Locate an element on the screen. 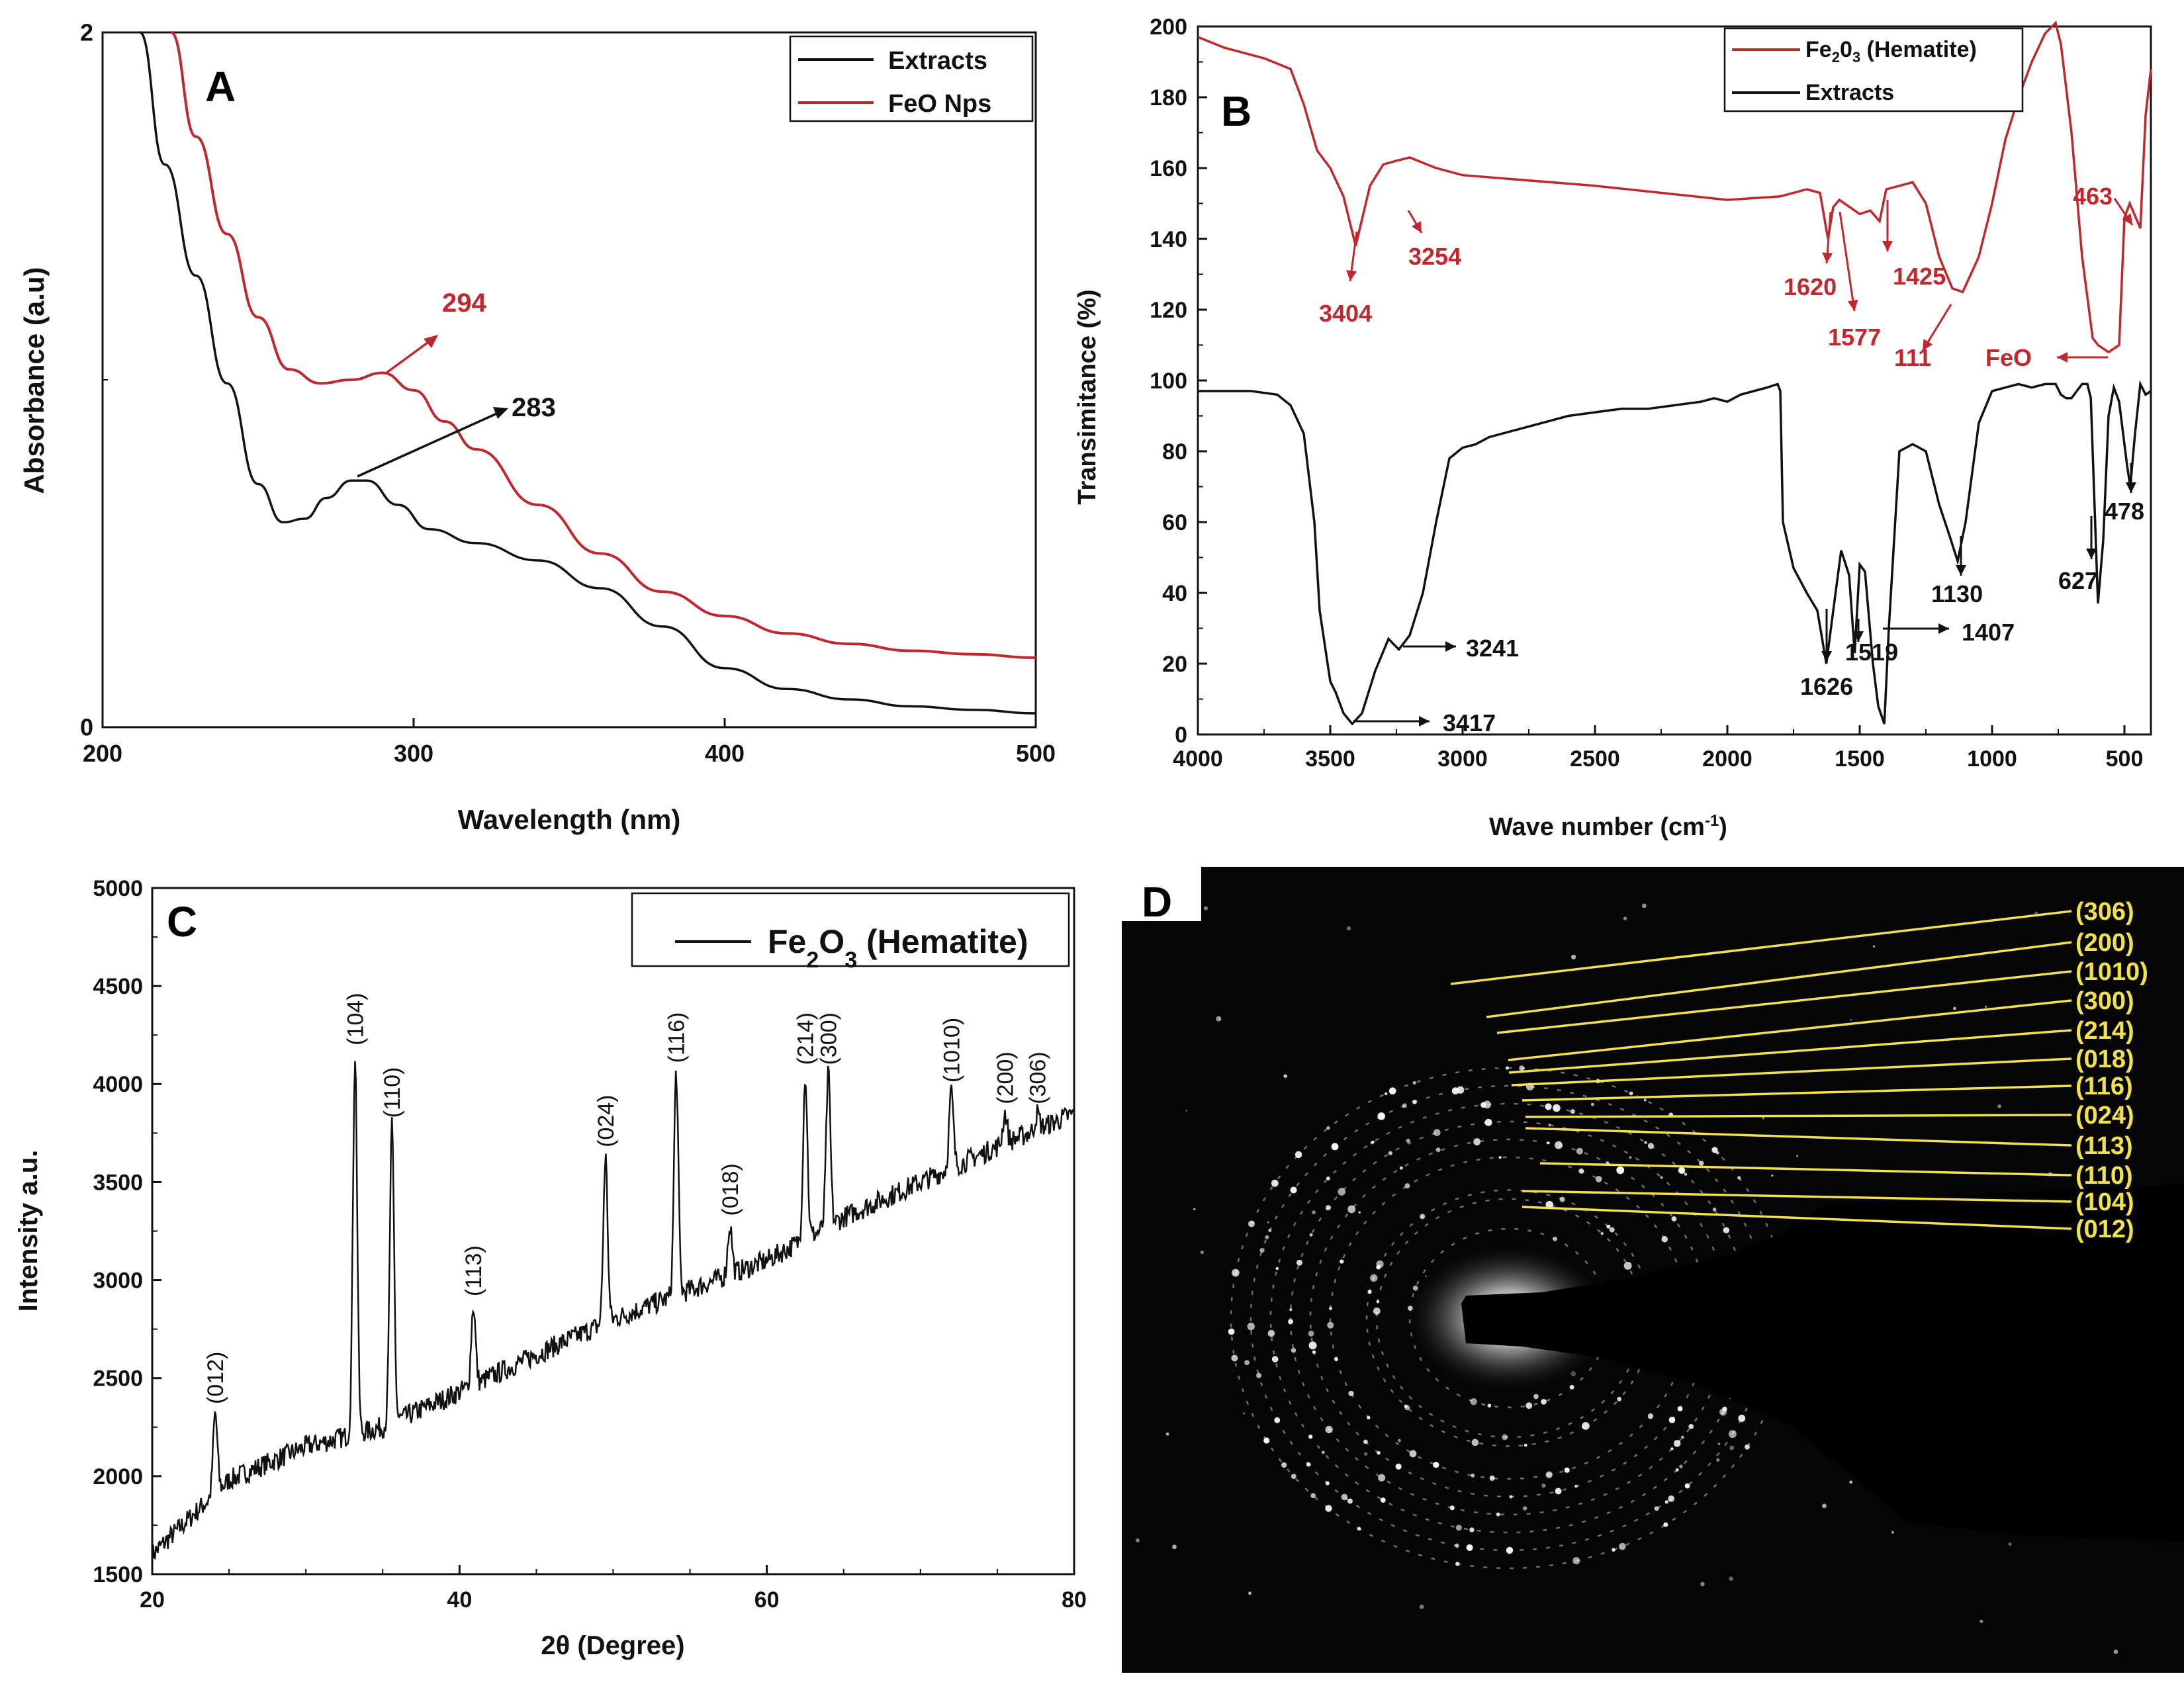  panel-a-letter: A is located at coordinates (220, 87).